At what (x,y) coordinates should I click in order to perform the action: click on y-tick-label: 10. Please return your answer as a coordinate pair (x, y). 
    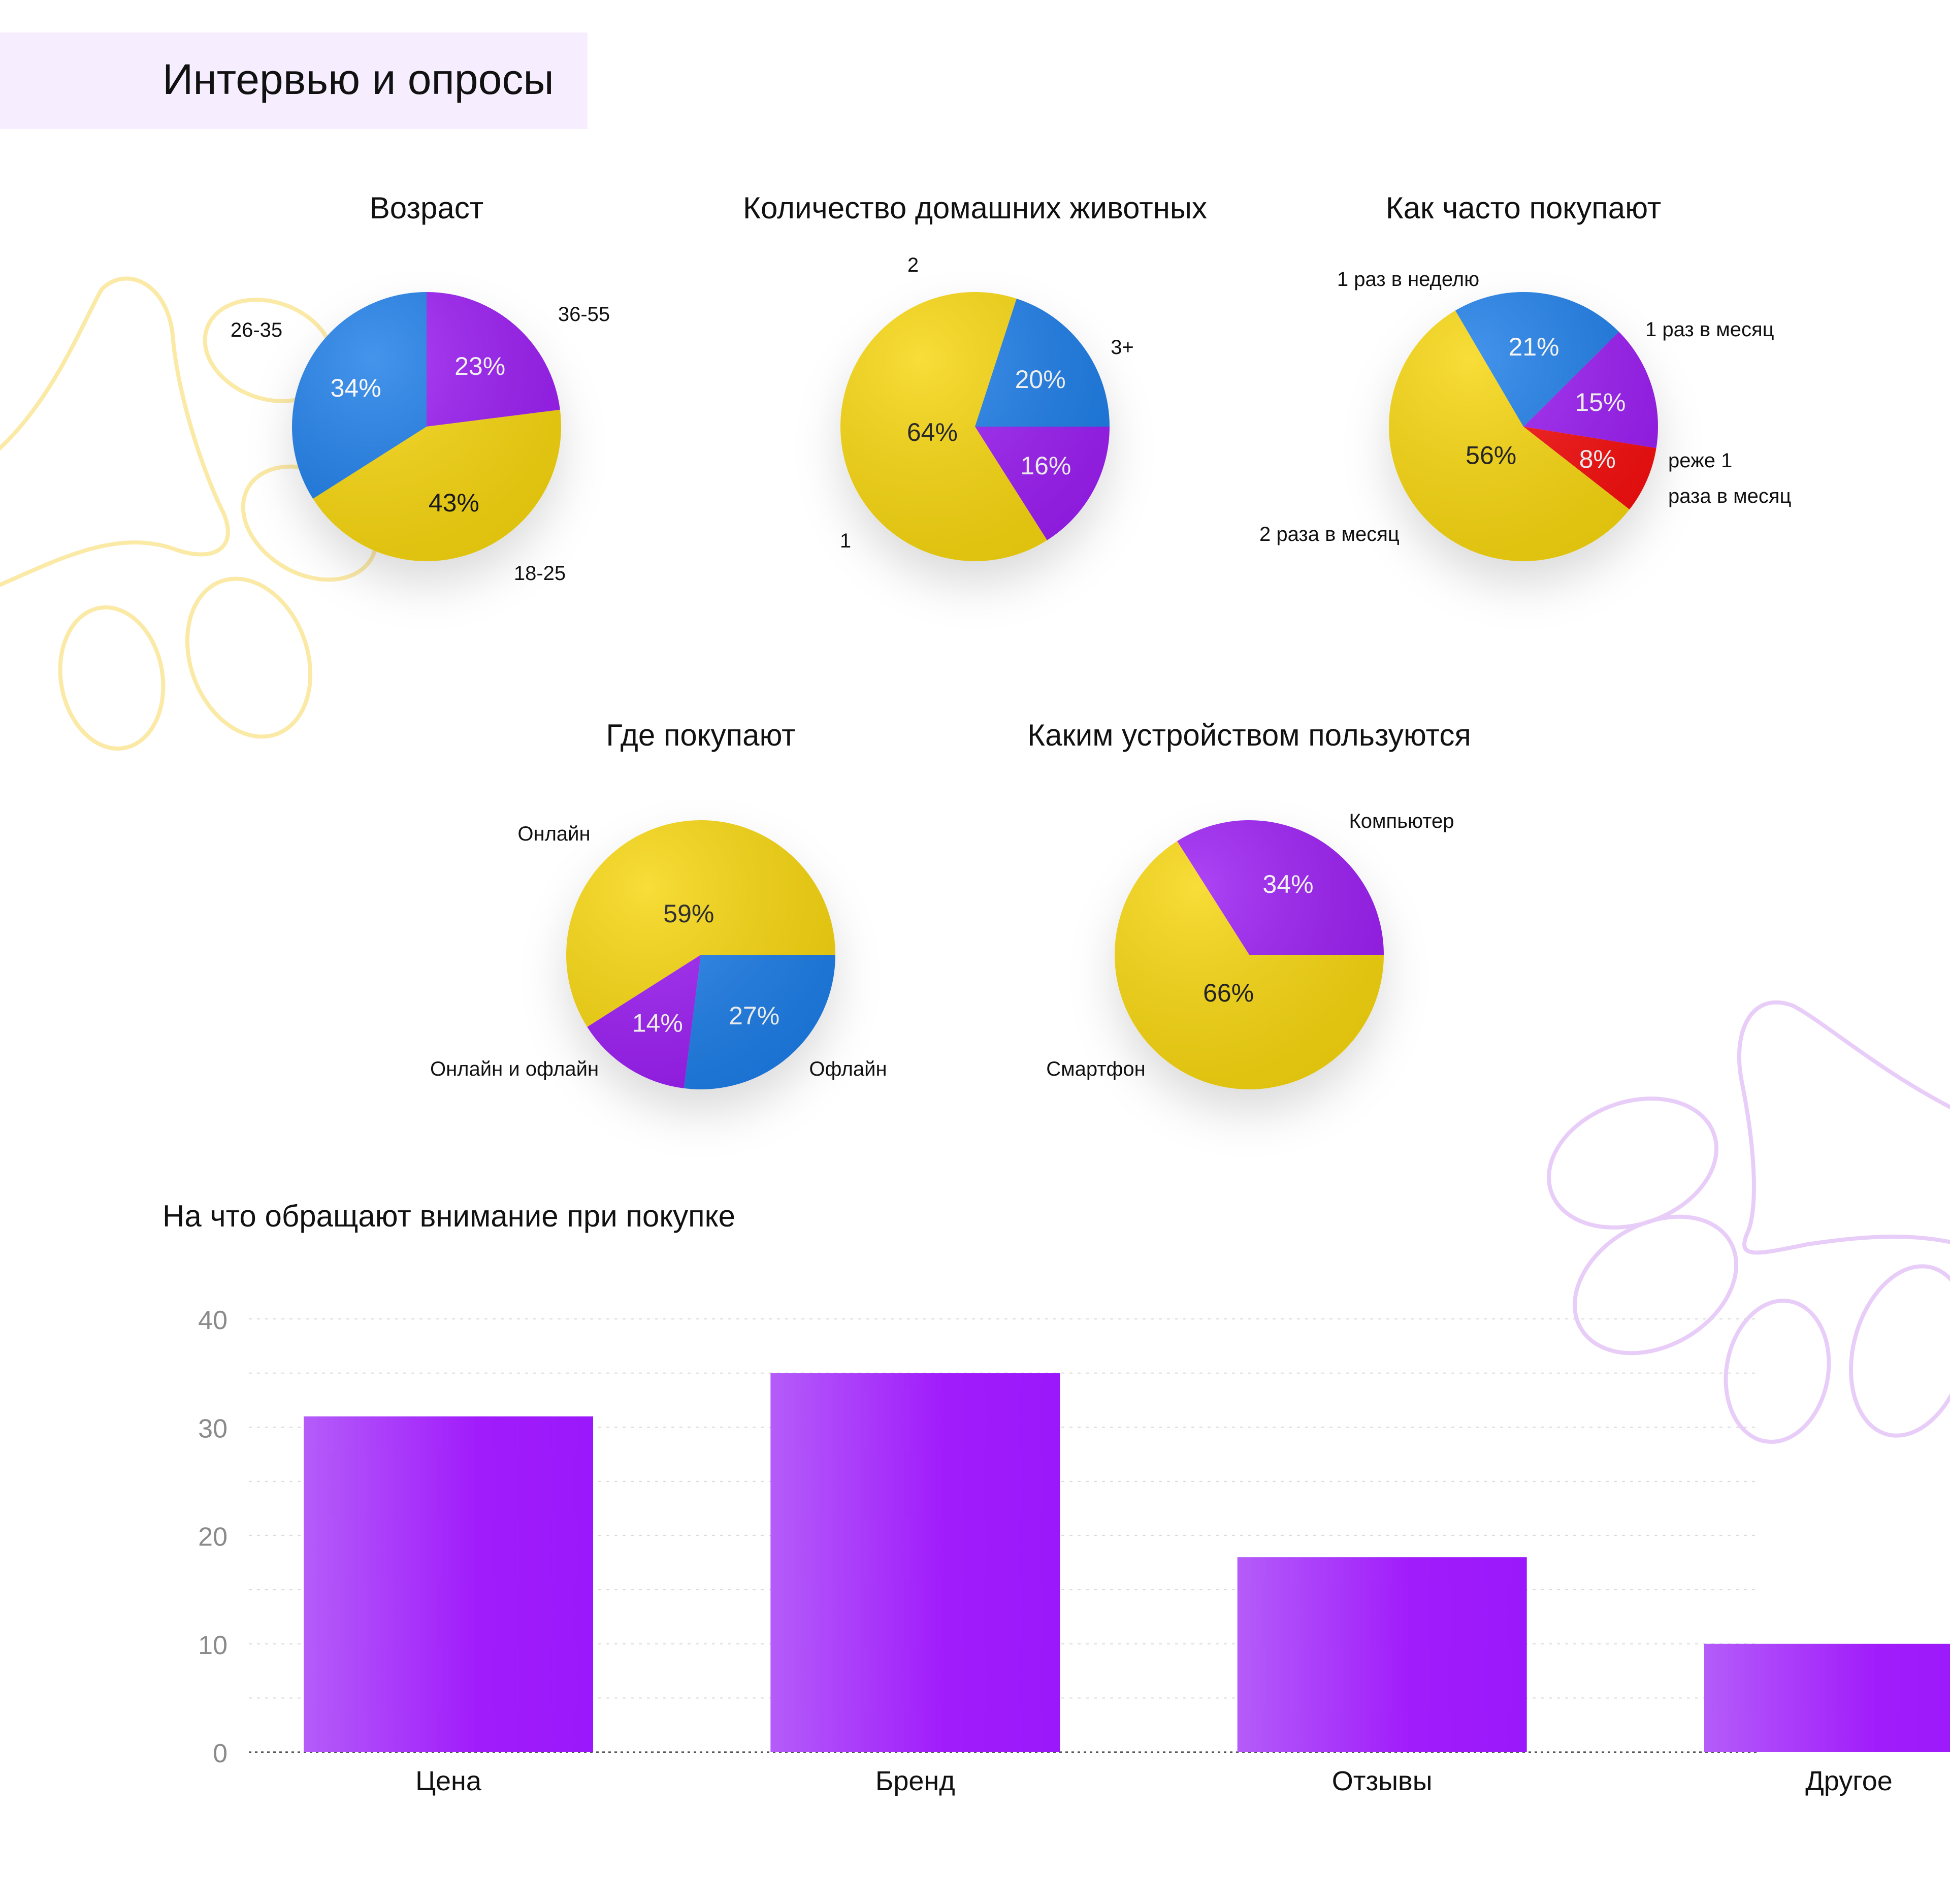
    Looking at the image, I should click on (213, 1645).